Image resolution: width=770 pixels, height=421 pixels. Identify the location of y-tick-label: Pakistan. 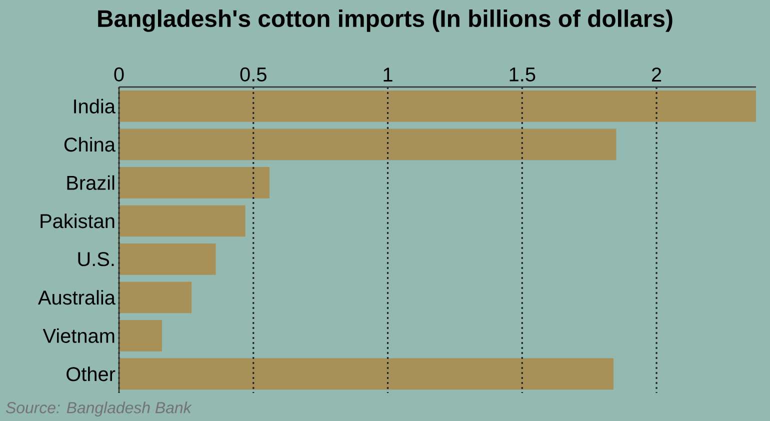
(77, 221).